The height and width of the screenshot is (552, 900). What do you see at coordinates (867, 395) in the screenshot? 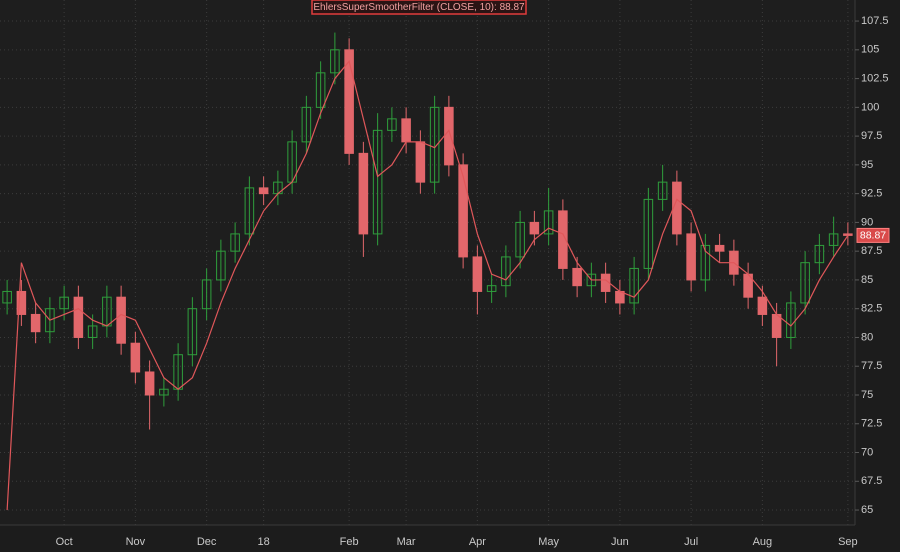
I see `y-tick-label: 75` at bounding box center [867, 395].